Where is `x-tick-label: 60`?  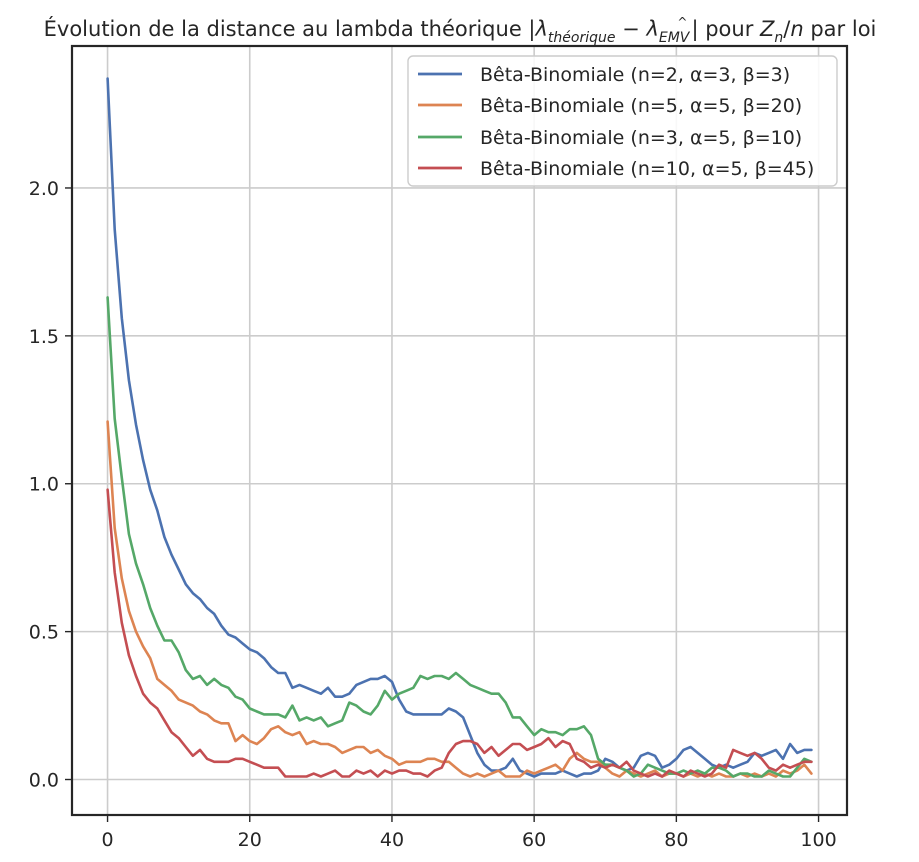 x-tick-label: 60 is located at coordinates (534, 840).